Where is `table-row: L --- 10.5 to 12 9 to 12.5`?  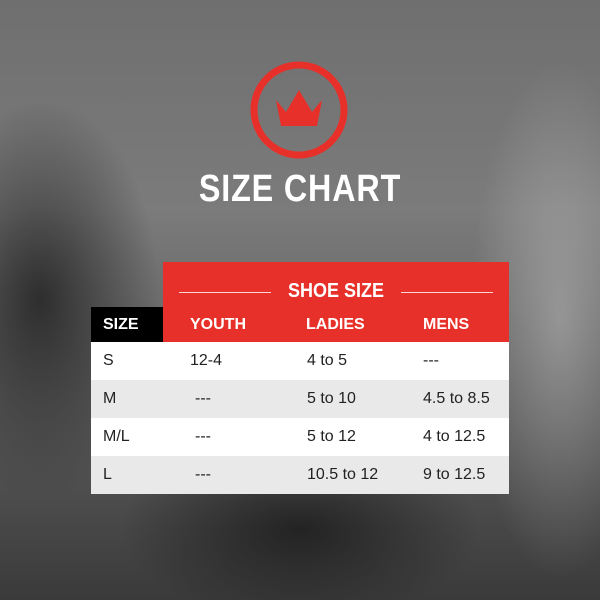 table-row: L --- 10.5 to 12 9 to 12.5 is located at coordinates (300, 475).